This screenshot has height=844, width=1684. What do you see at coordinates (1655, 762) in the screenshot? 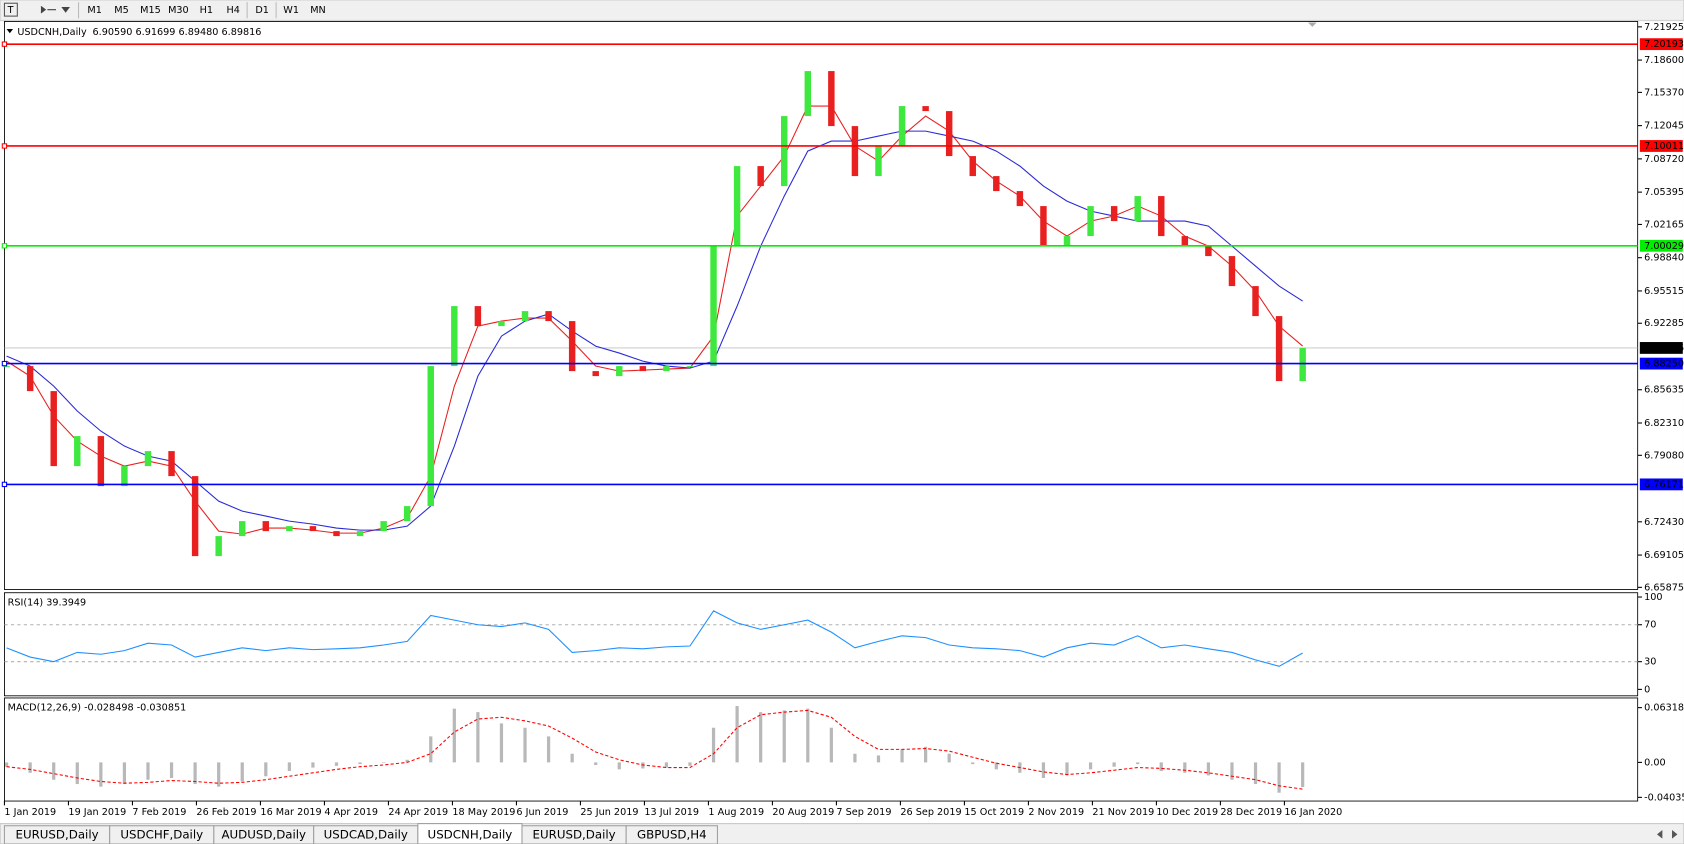
I see `y-tick-label: 0.00` at bounding box center [1655, 762].